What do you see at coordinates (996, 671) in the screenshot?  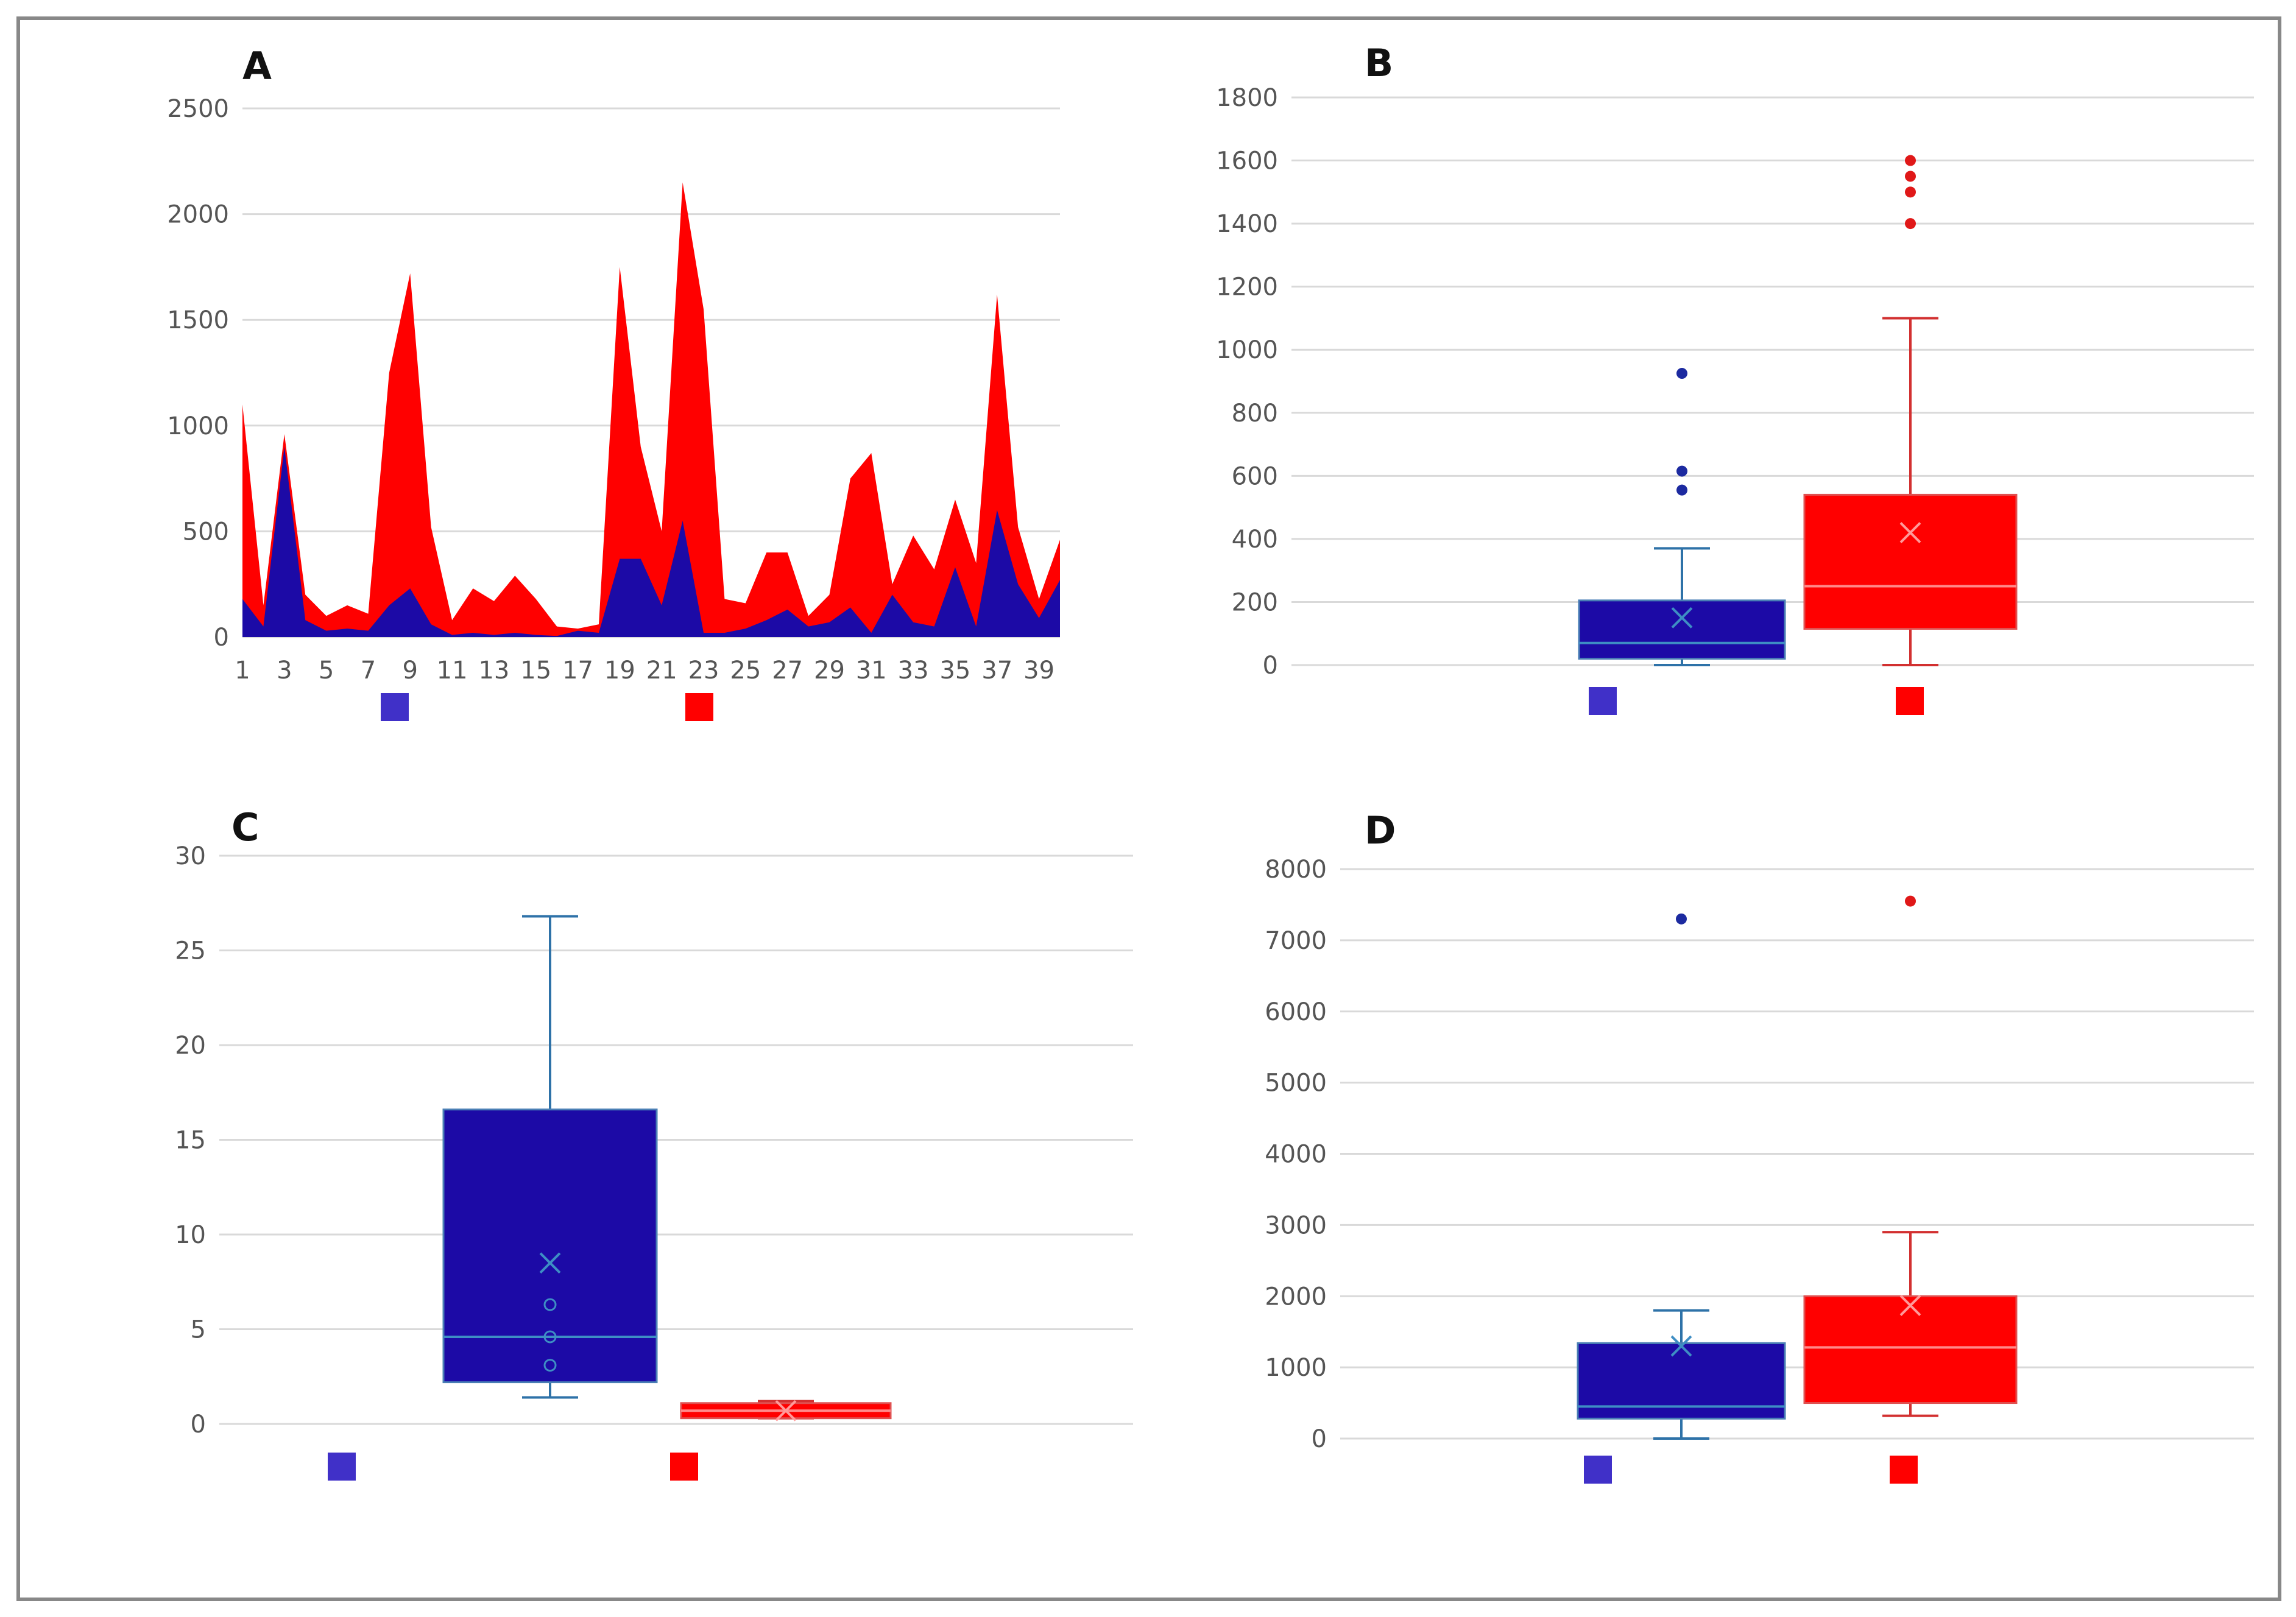 I see `x-tick-label: 37` at bounding box center [996, 671].